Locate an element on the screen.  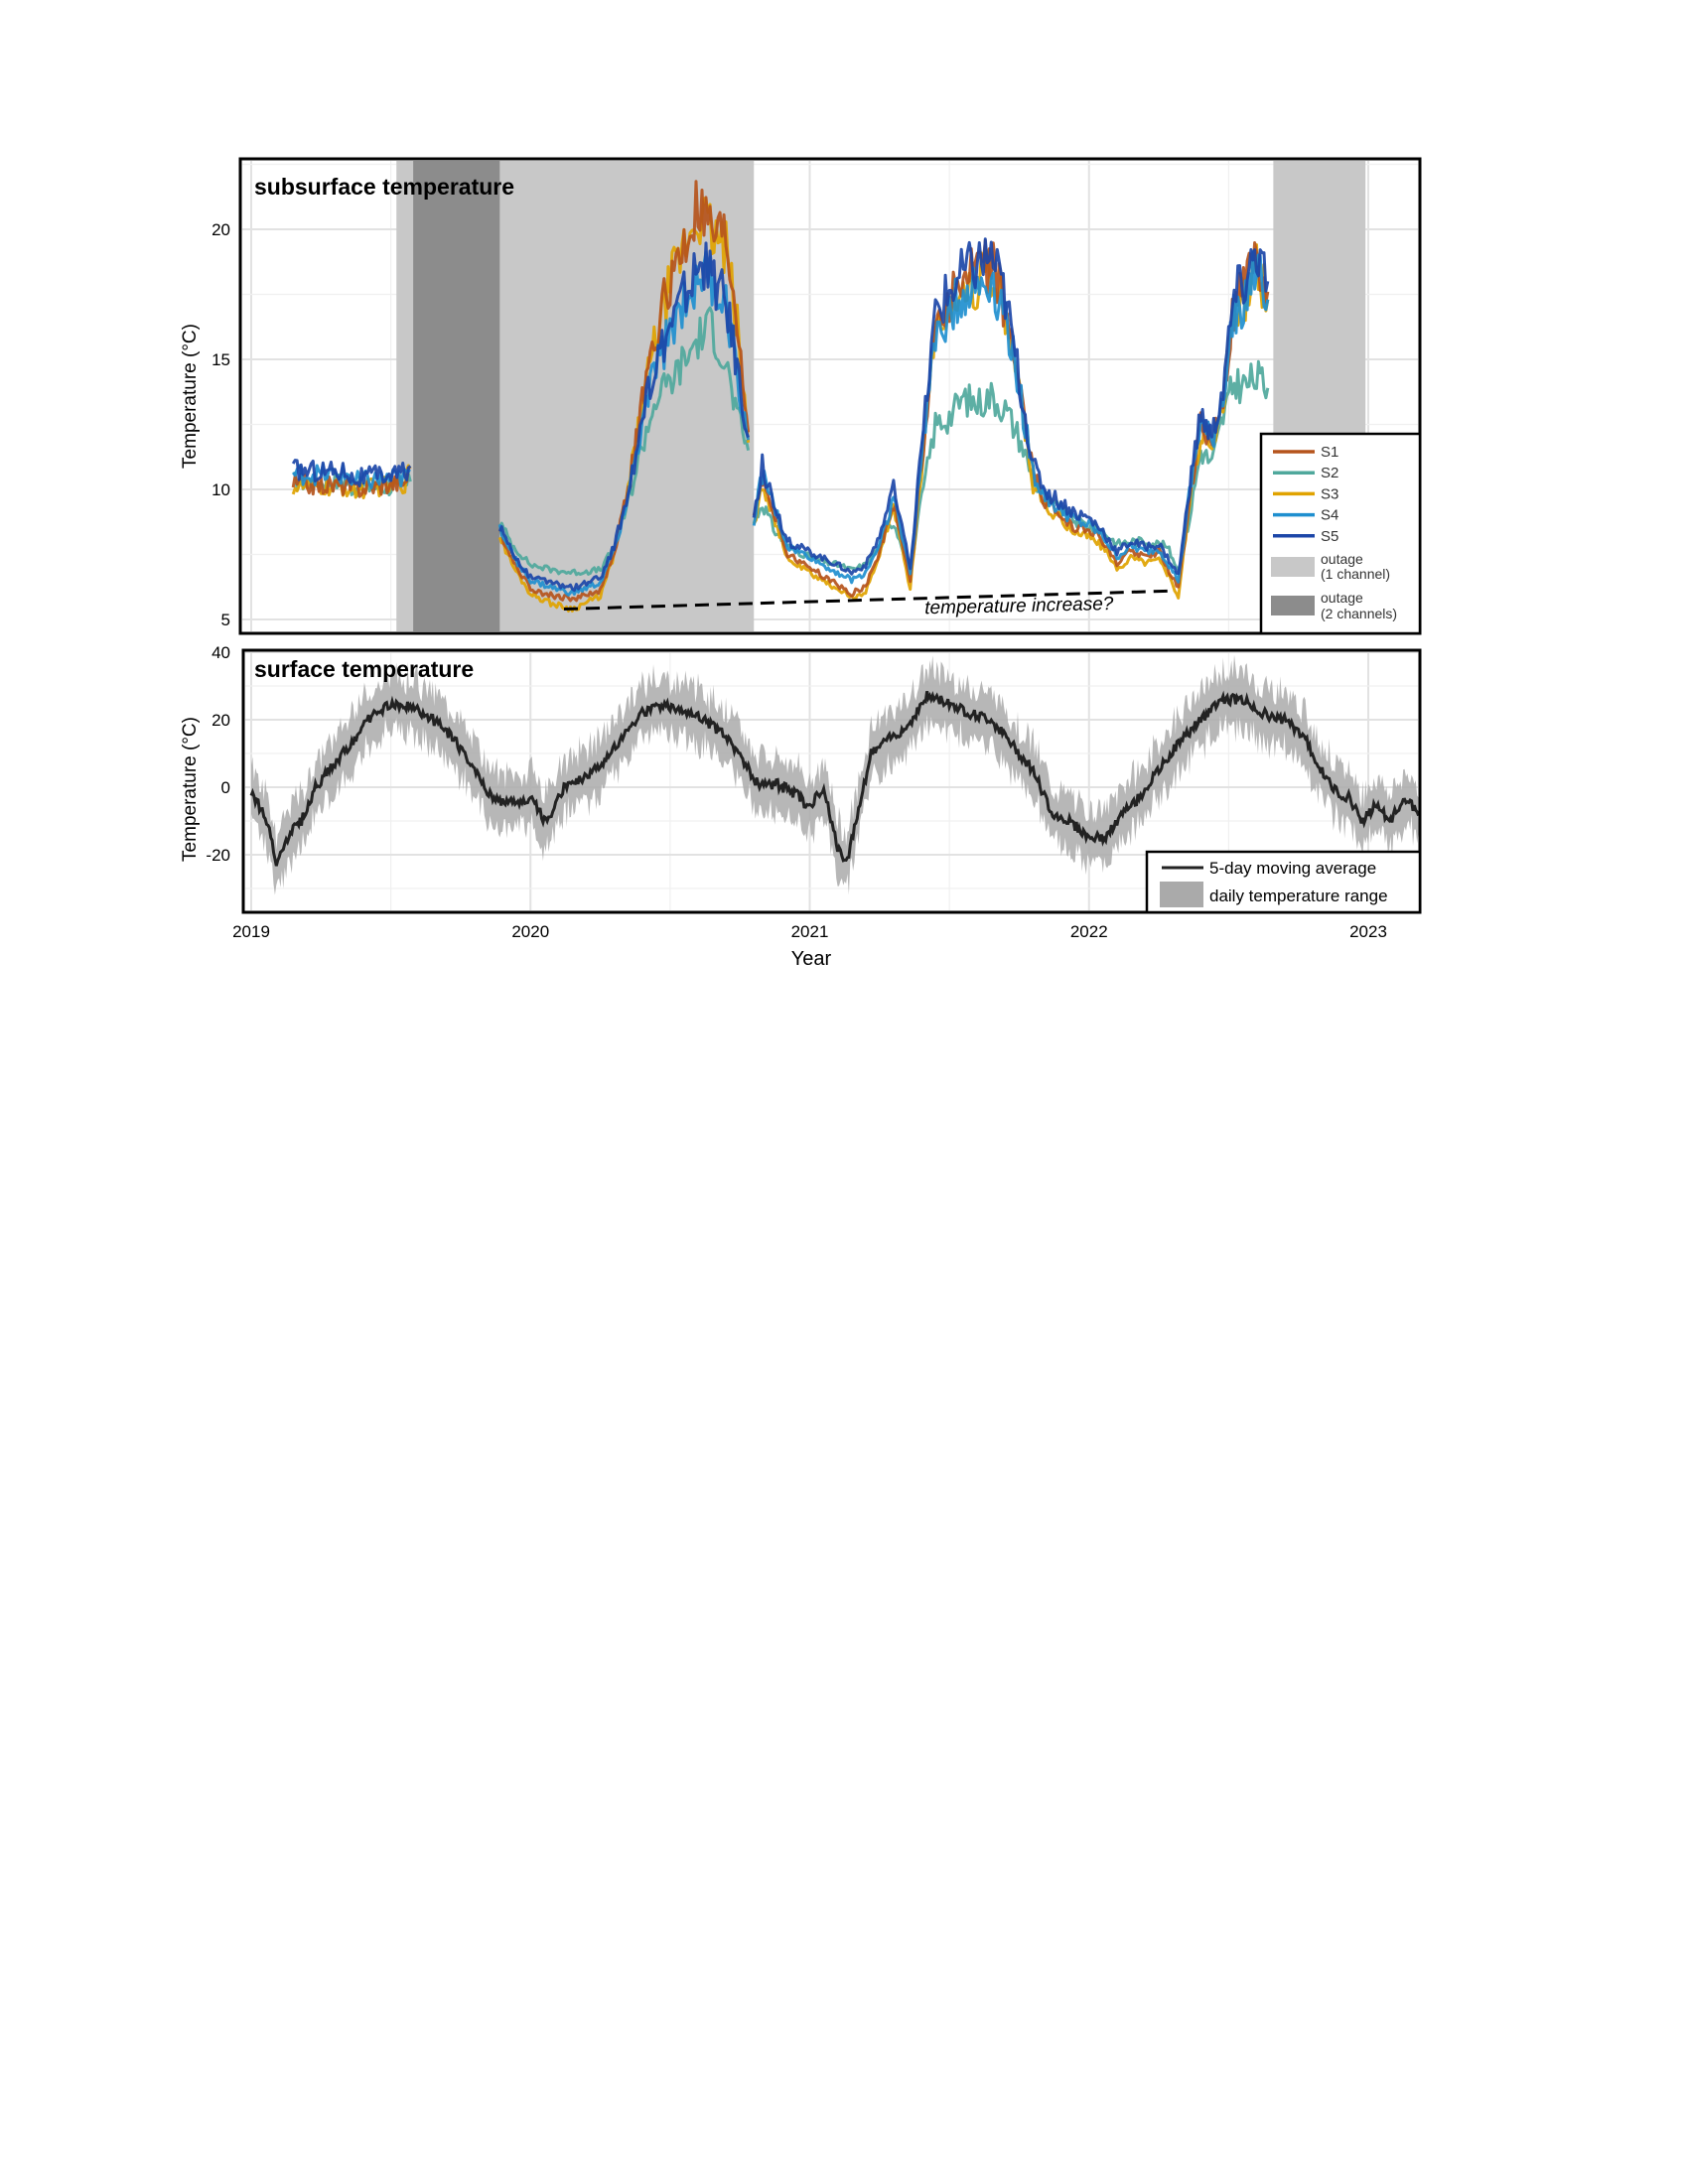
legend-label-s5: S5 is located at coordinates (1329, 536).